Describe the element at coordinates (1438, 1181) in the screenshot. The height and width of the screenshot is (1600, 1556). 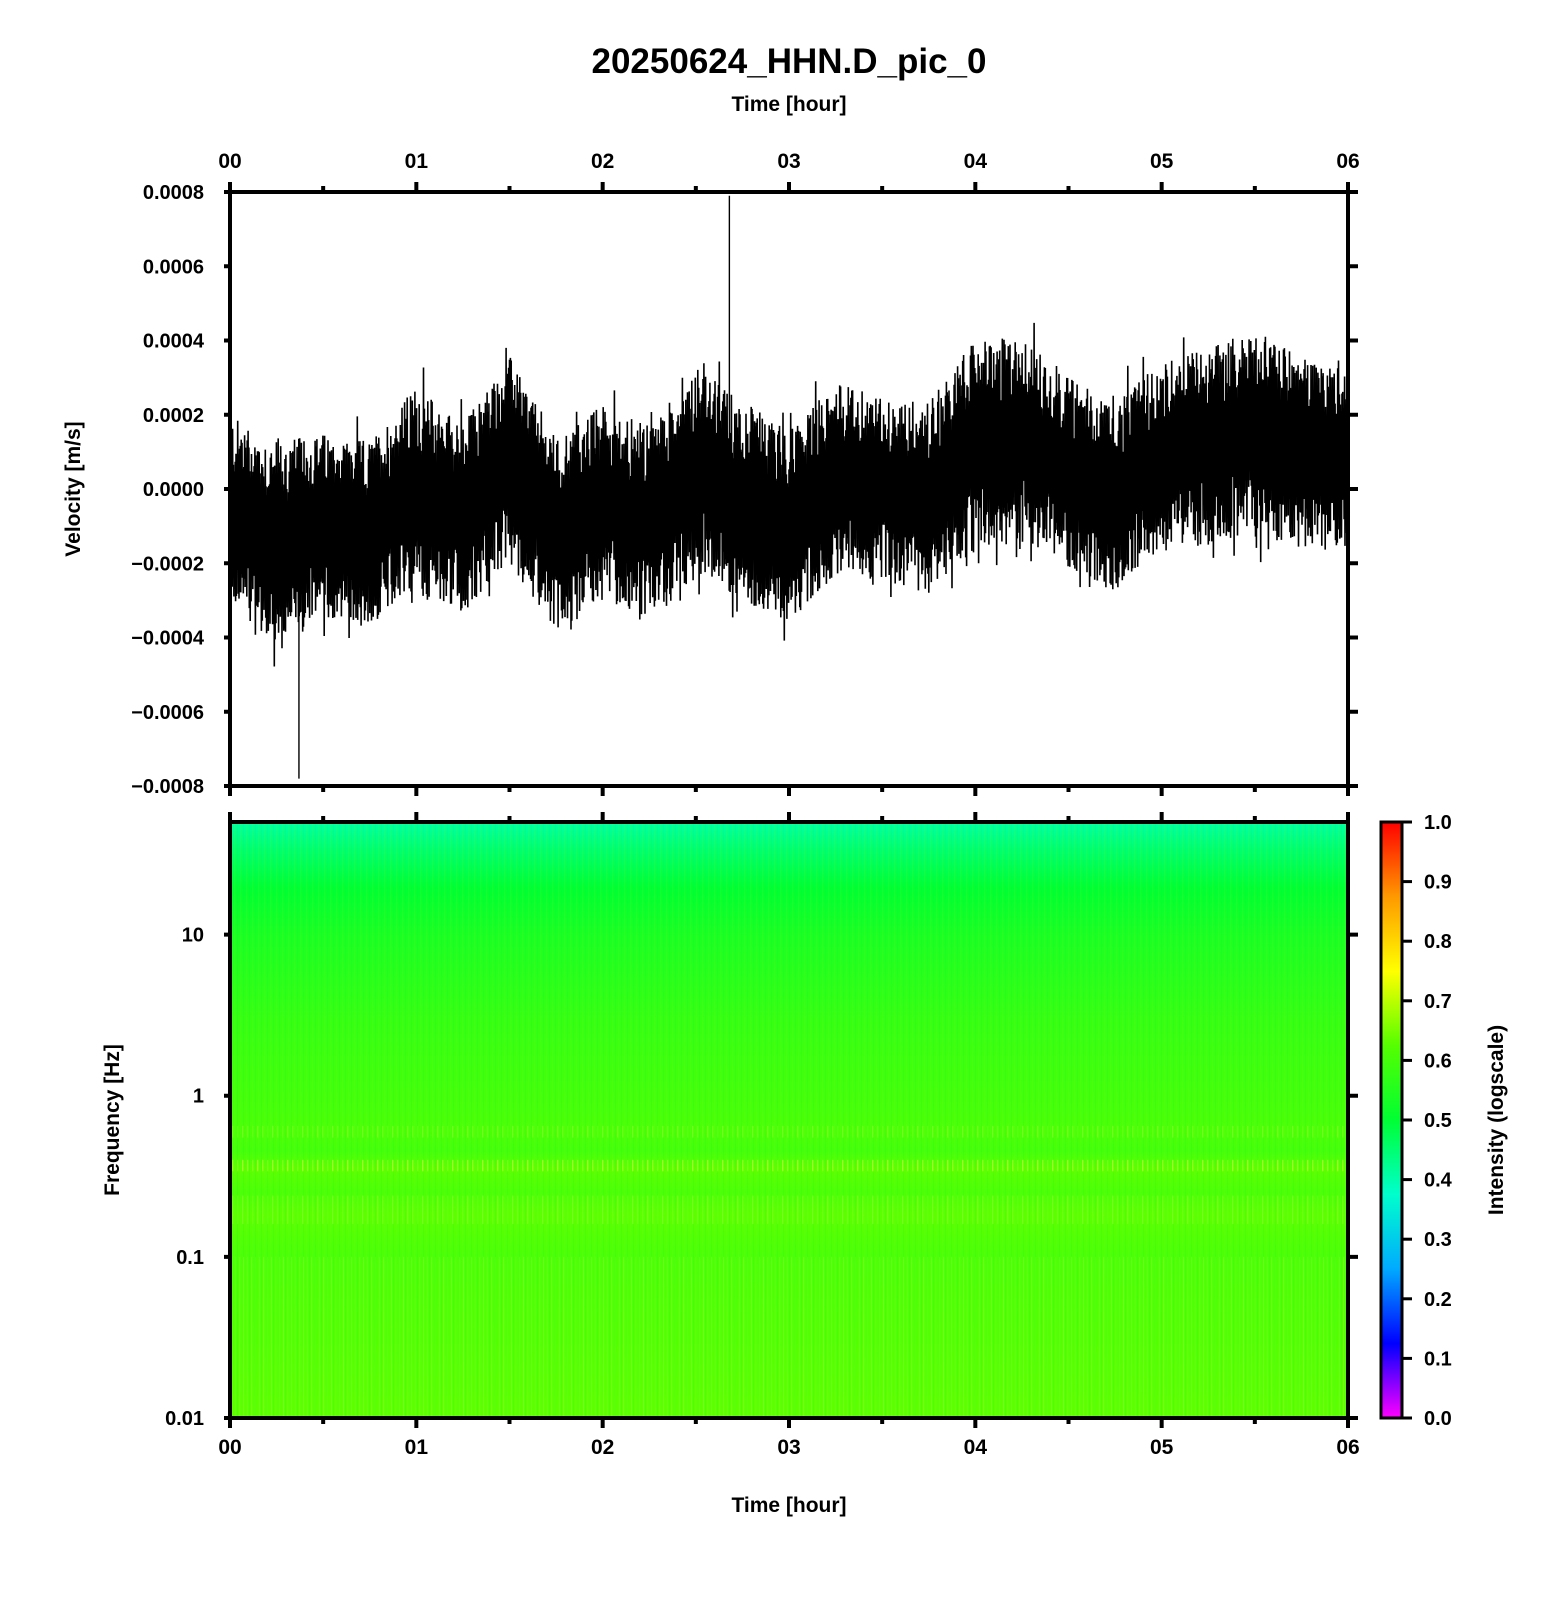
I see `colorbar-tick-label: 0.4` at that location.